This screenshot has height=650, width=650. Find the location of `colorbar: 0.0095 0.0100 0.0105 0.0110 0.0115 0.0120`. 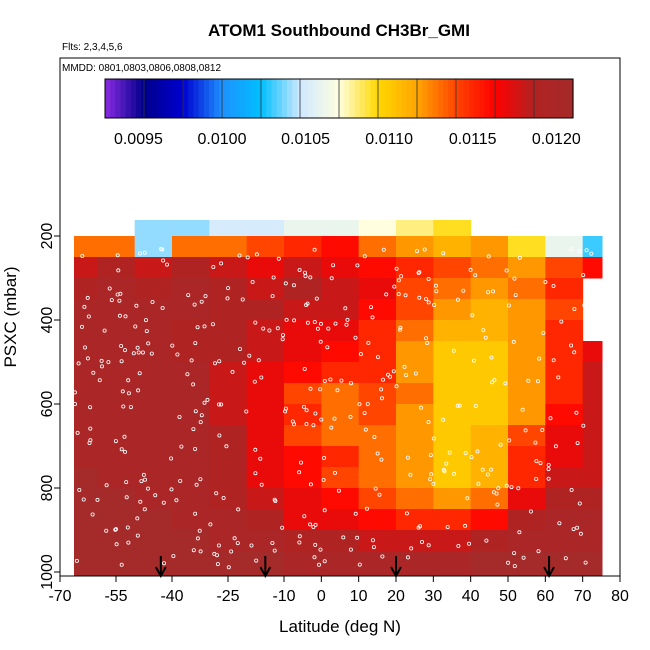

colorbar: 0.0095 0.0100 0.0105 0.0110 0.0115 0.0120 is located at coordinates (342, 113).